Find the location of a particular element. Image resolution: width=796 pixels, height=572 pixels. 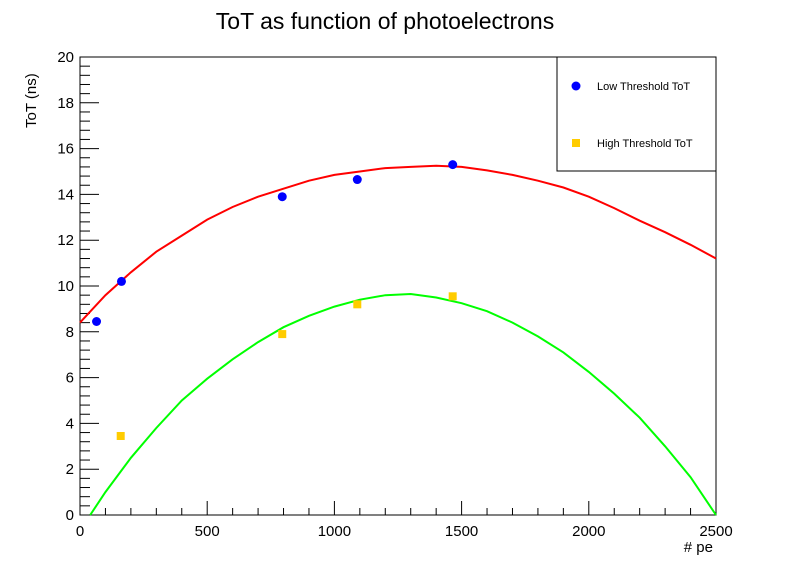

legend-label: High Threshold ToT is located at coordinates (645, 144).